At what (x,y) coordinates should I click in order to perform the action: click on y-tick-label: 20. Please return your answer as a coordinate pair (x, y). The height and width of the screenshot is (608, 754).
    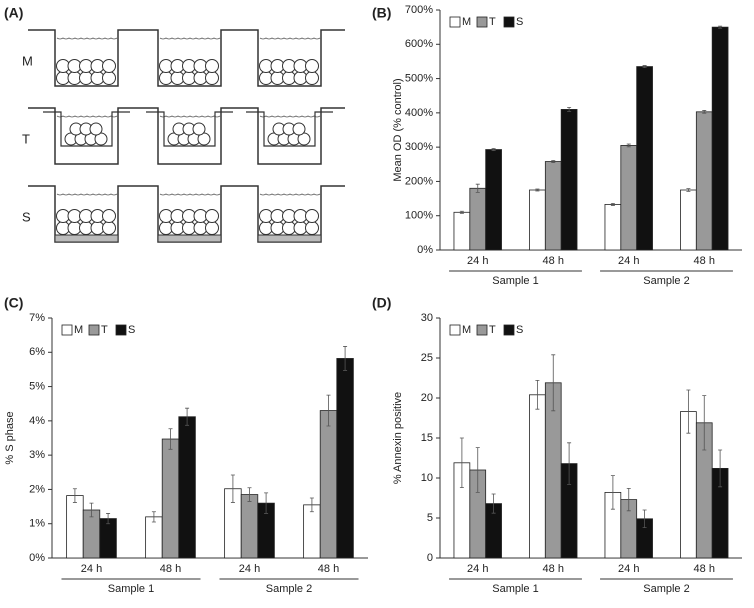
    Looking at the image, I should click on (427, 398).